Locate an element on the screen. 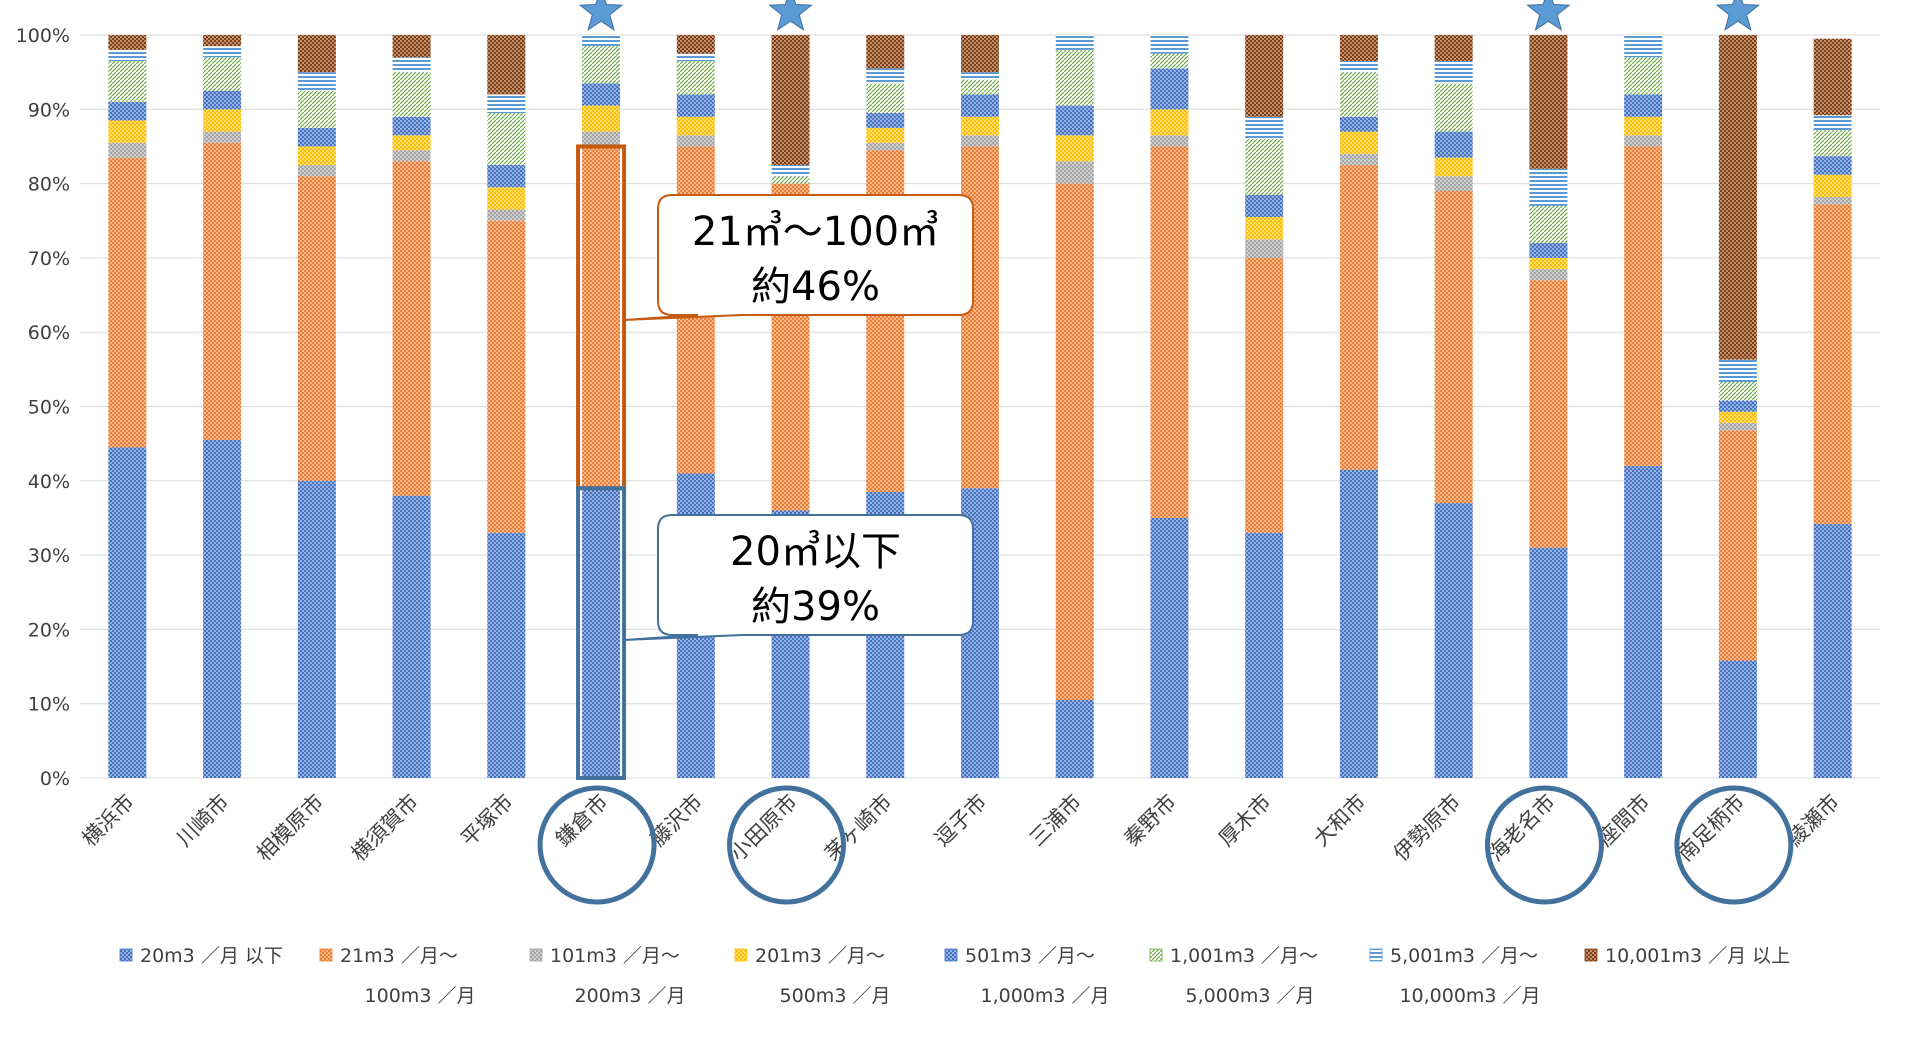  legend-entry: 10,001m3 ／月 以上 is located at coordinates (1687, 956).